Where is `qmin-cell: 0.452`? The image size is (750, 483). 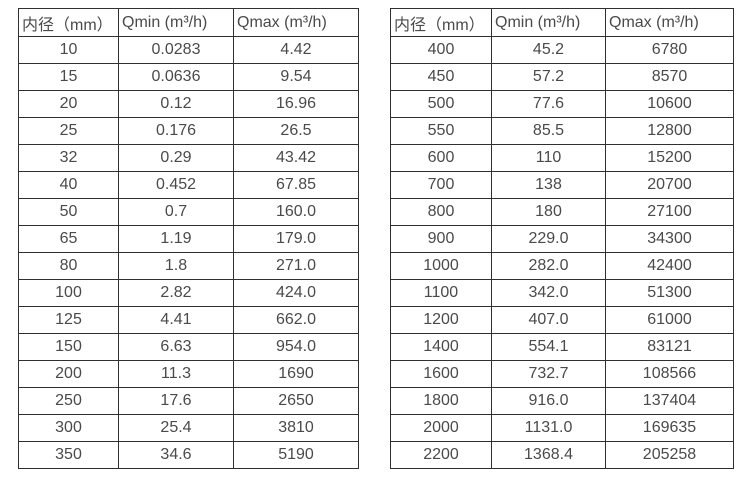 qmin-cell: 0.452 is located at coordinates (176, 185).